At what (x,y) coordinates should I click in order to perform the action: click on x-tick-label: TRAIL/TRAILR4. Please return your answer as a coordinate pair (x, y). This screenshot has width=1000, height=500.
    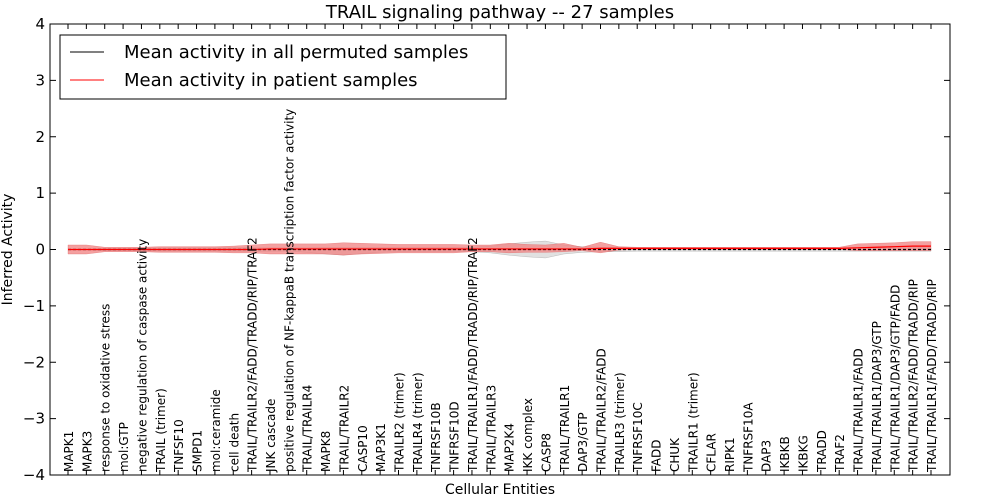
    Looking at the image, I should click on (308, 429).